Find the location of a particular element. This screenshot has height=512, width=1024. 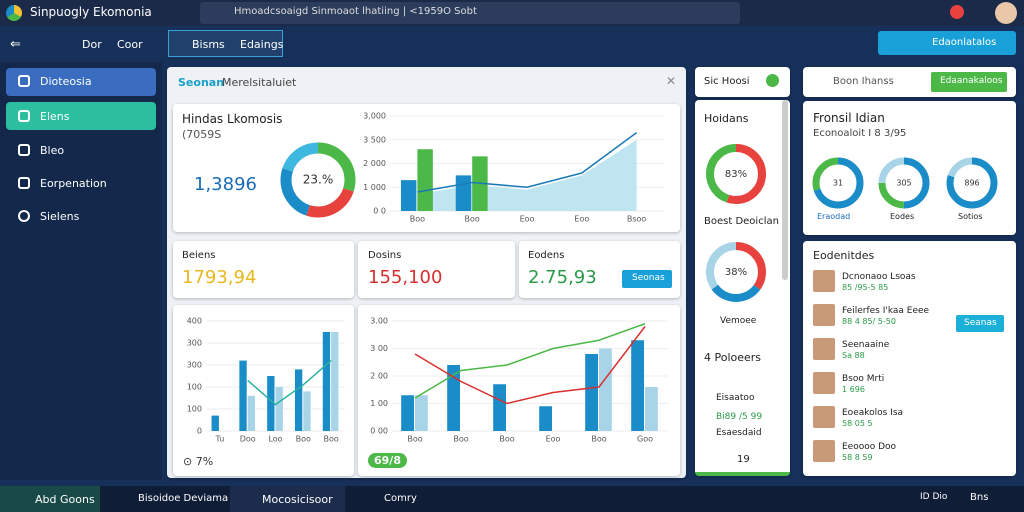

stat-button is located at coordinates (647, 279).